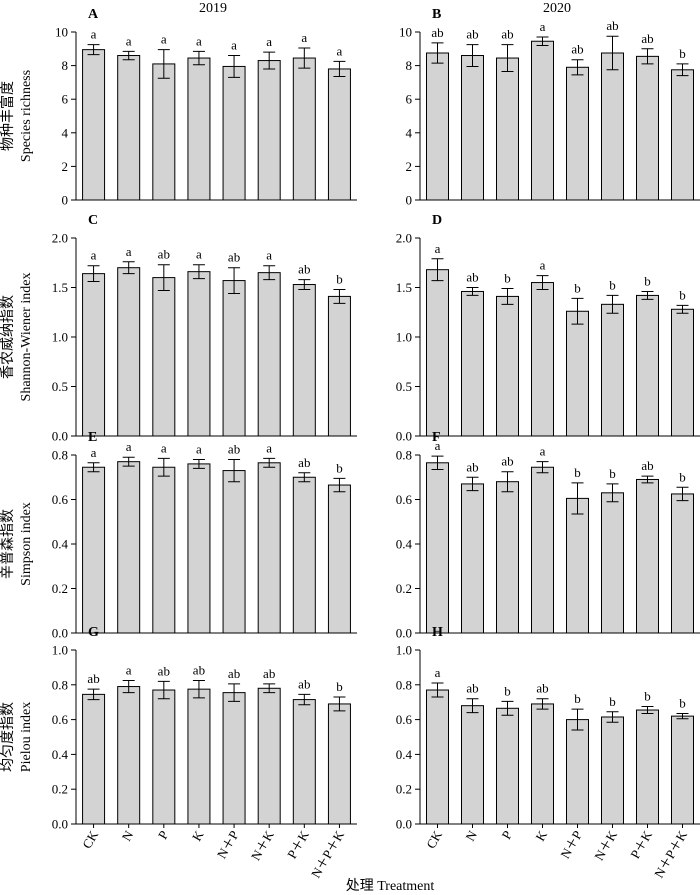  Describe the element at coordinates (60, 824) in the screenshot. I see `y-tick-label-g-0: 0.0` at that location.